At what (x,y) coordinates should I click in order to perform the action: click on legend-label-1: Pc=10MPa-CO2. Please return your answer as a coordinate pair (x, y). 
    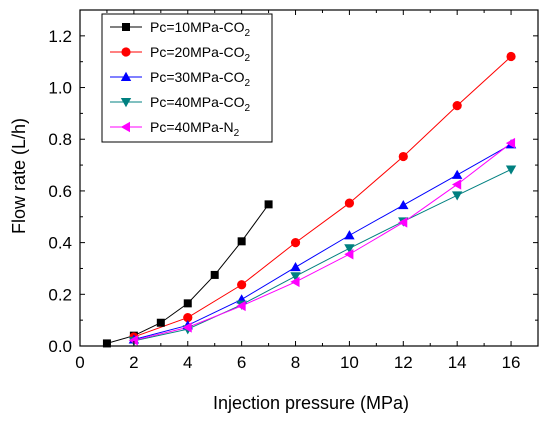
    Looking at the image, I should click on (200, 29).